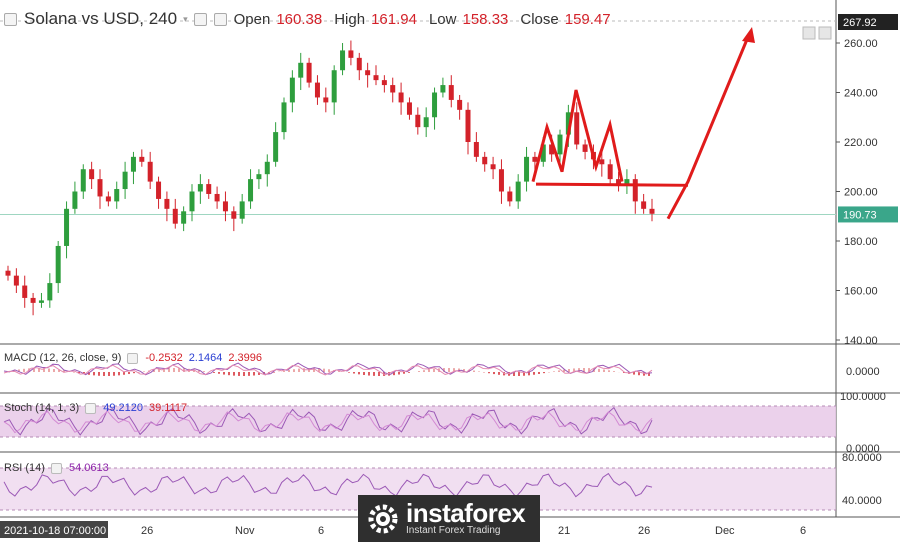  Describe the element at coordinates (299, 19) in the screenshot. I see `open-value: 160.38` at that location.